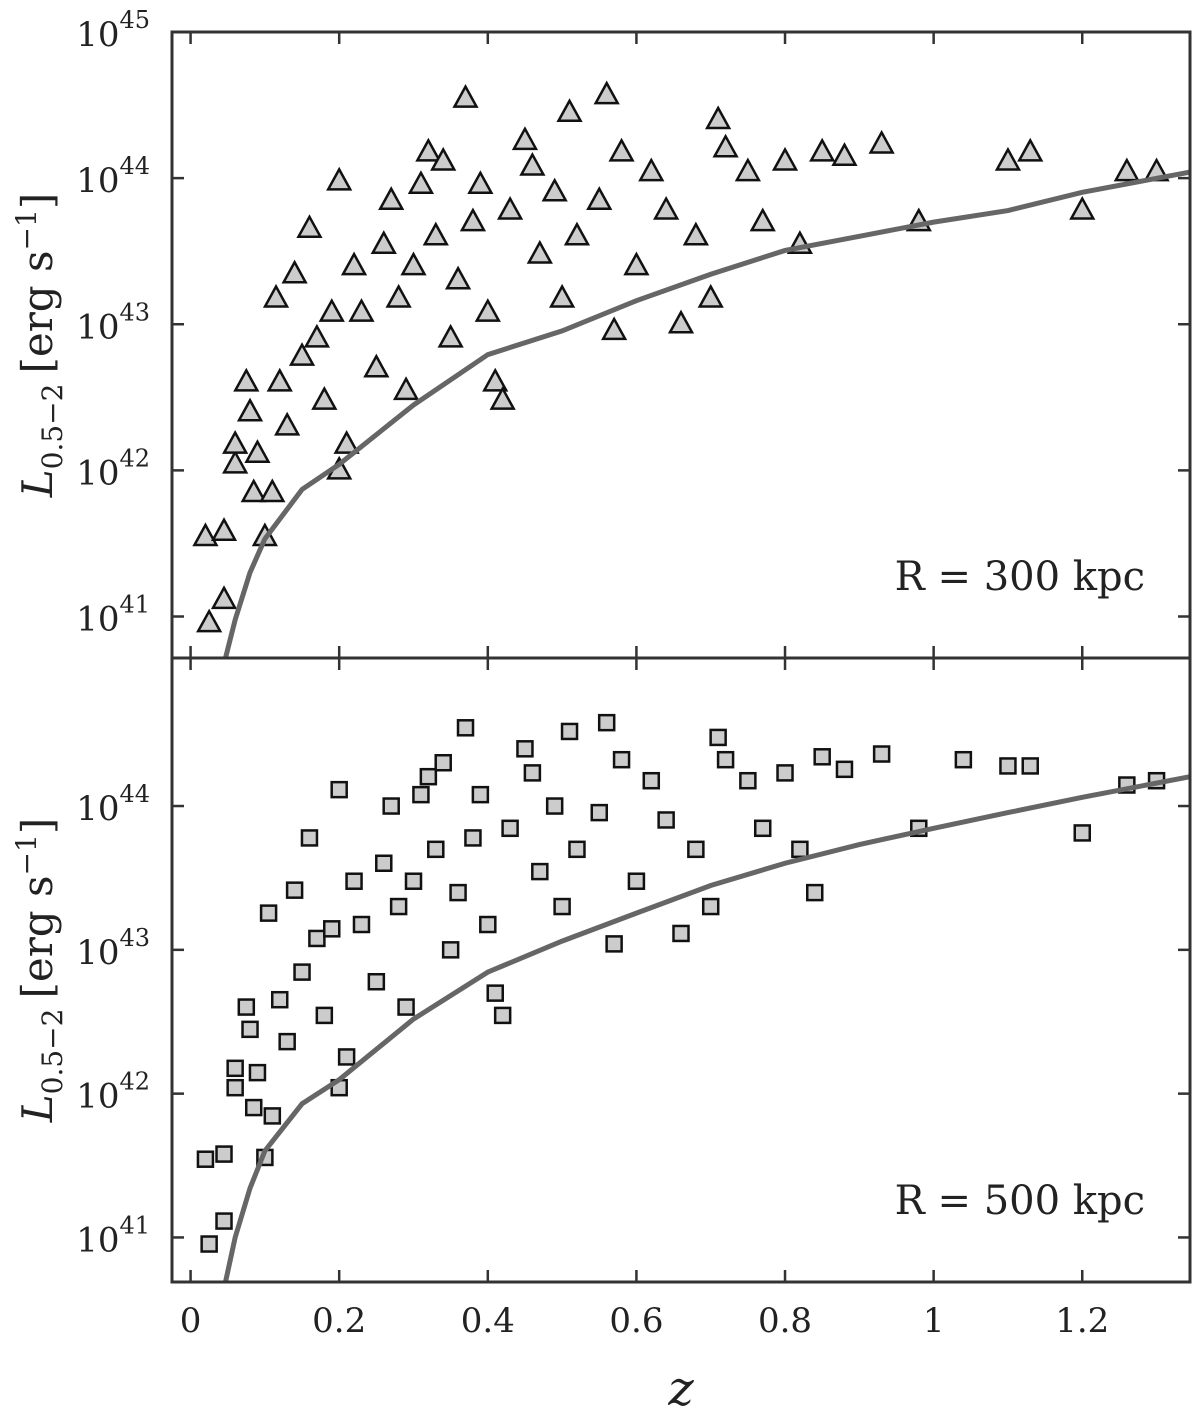  What do you see at coordinates (134, 938) in the screenshot?
I see `y-tick-exponent: 43` at bounding box center [134, 938].